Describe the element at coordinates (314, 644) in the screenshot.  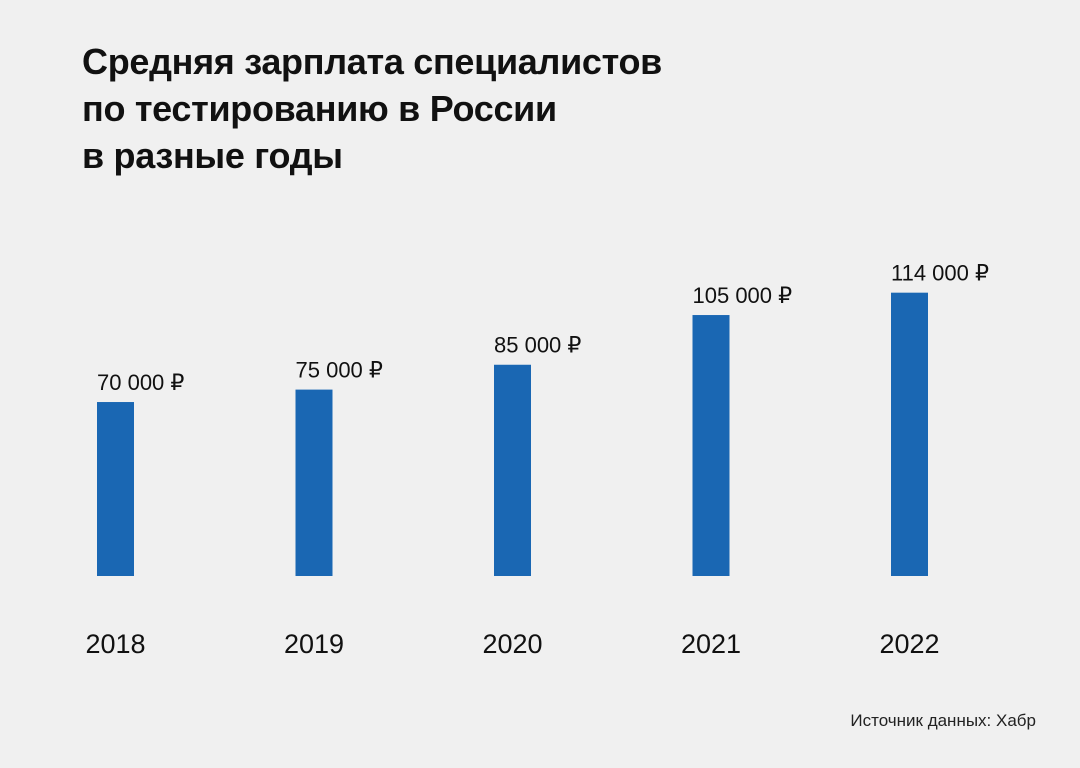
I see `category-label-2019: 2019` at that location.